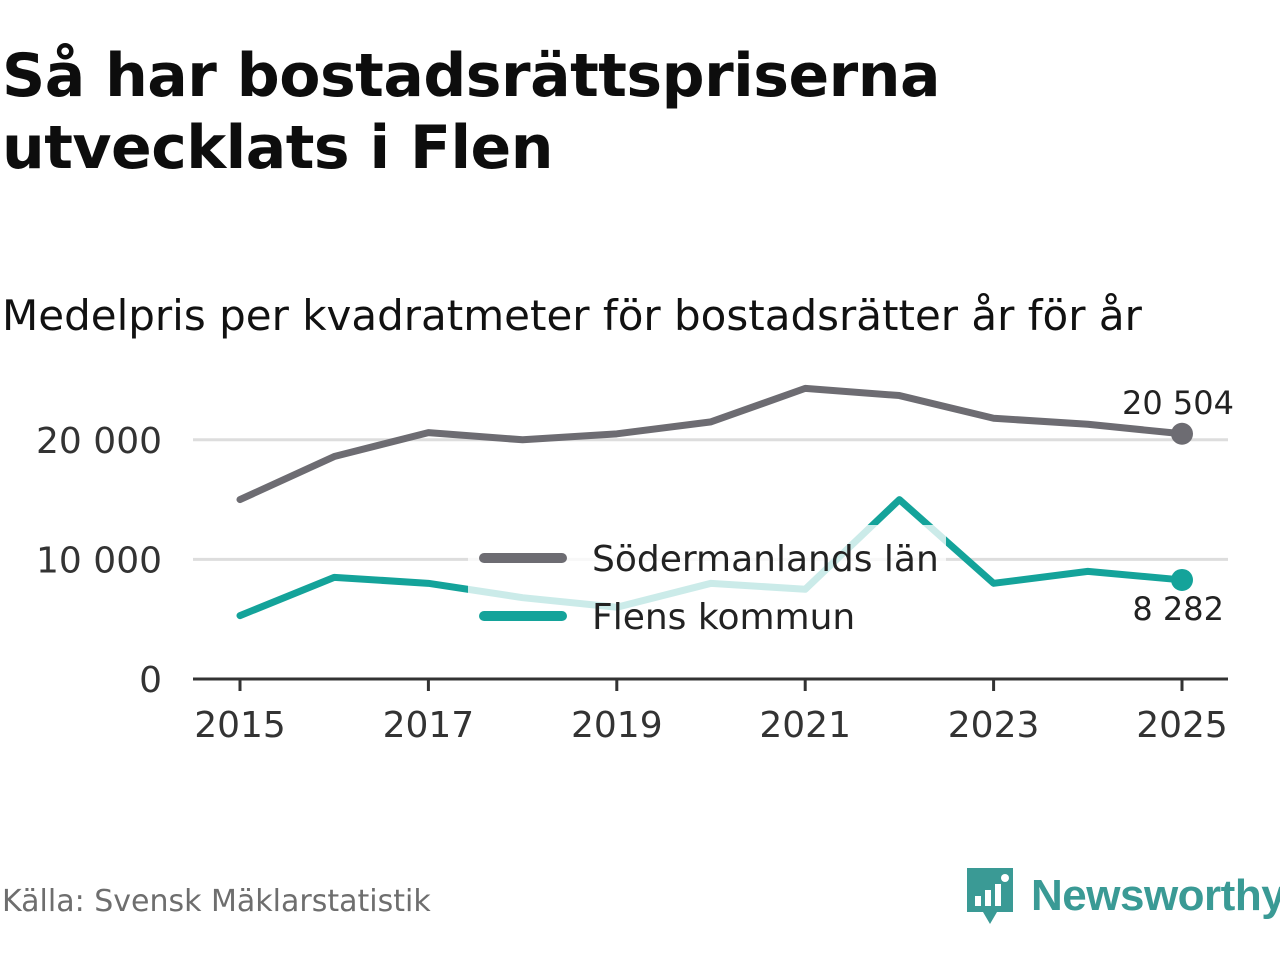  I want to click on data-point-0-2020, so click(711, 421).